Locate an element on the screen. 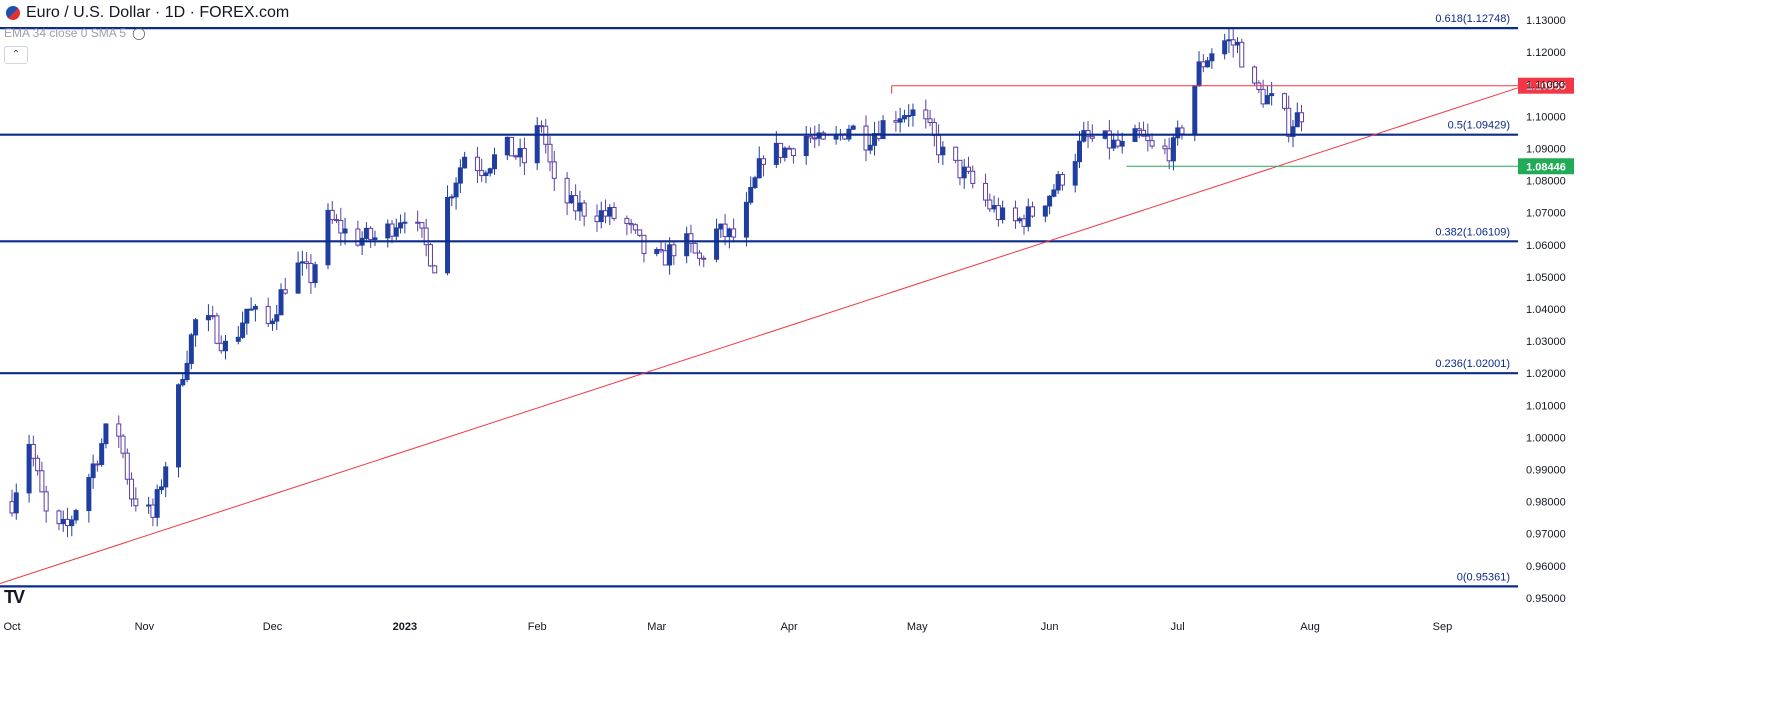 The height and width of the screenshot is (719, 1774). chart-header: Euro / U.S. Dollar · 1D · FOREX.com is located at coordinates (144, 13).